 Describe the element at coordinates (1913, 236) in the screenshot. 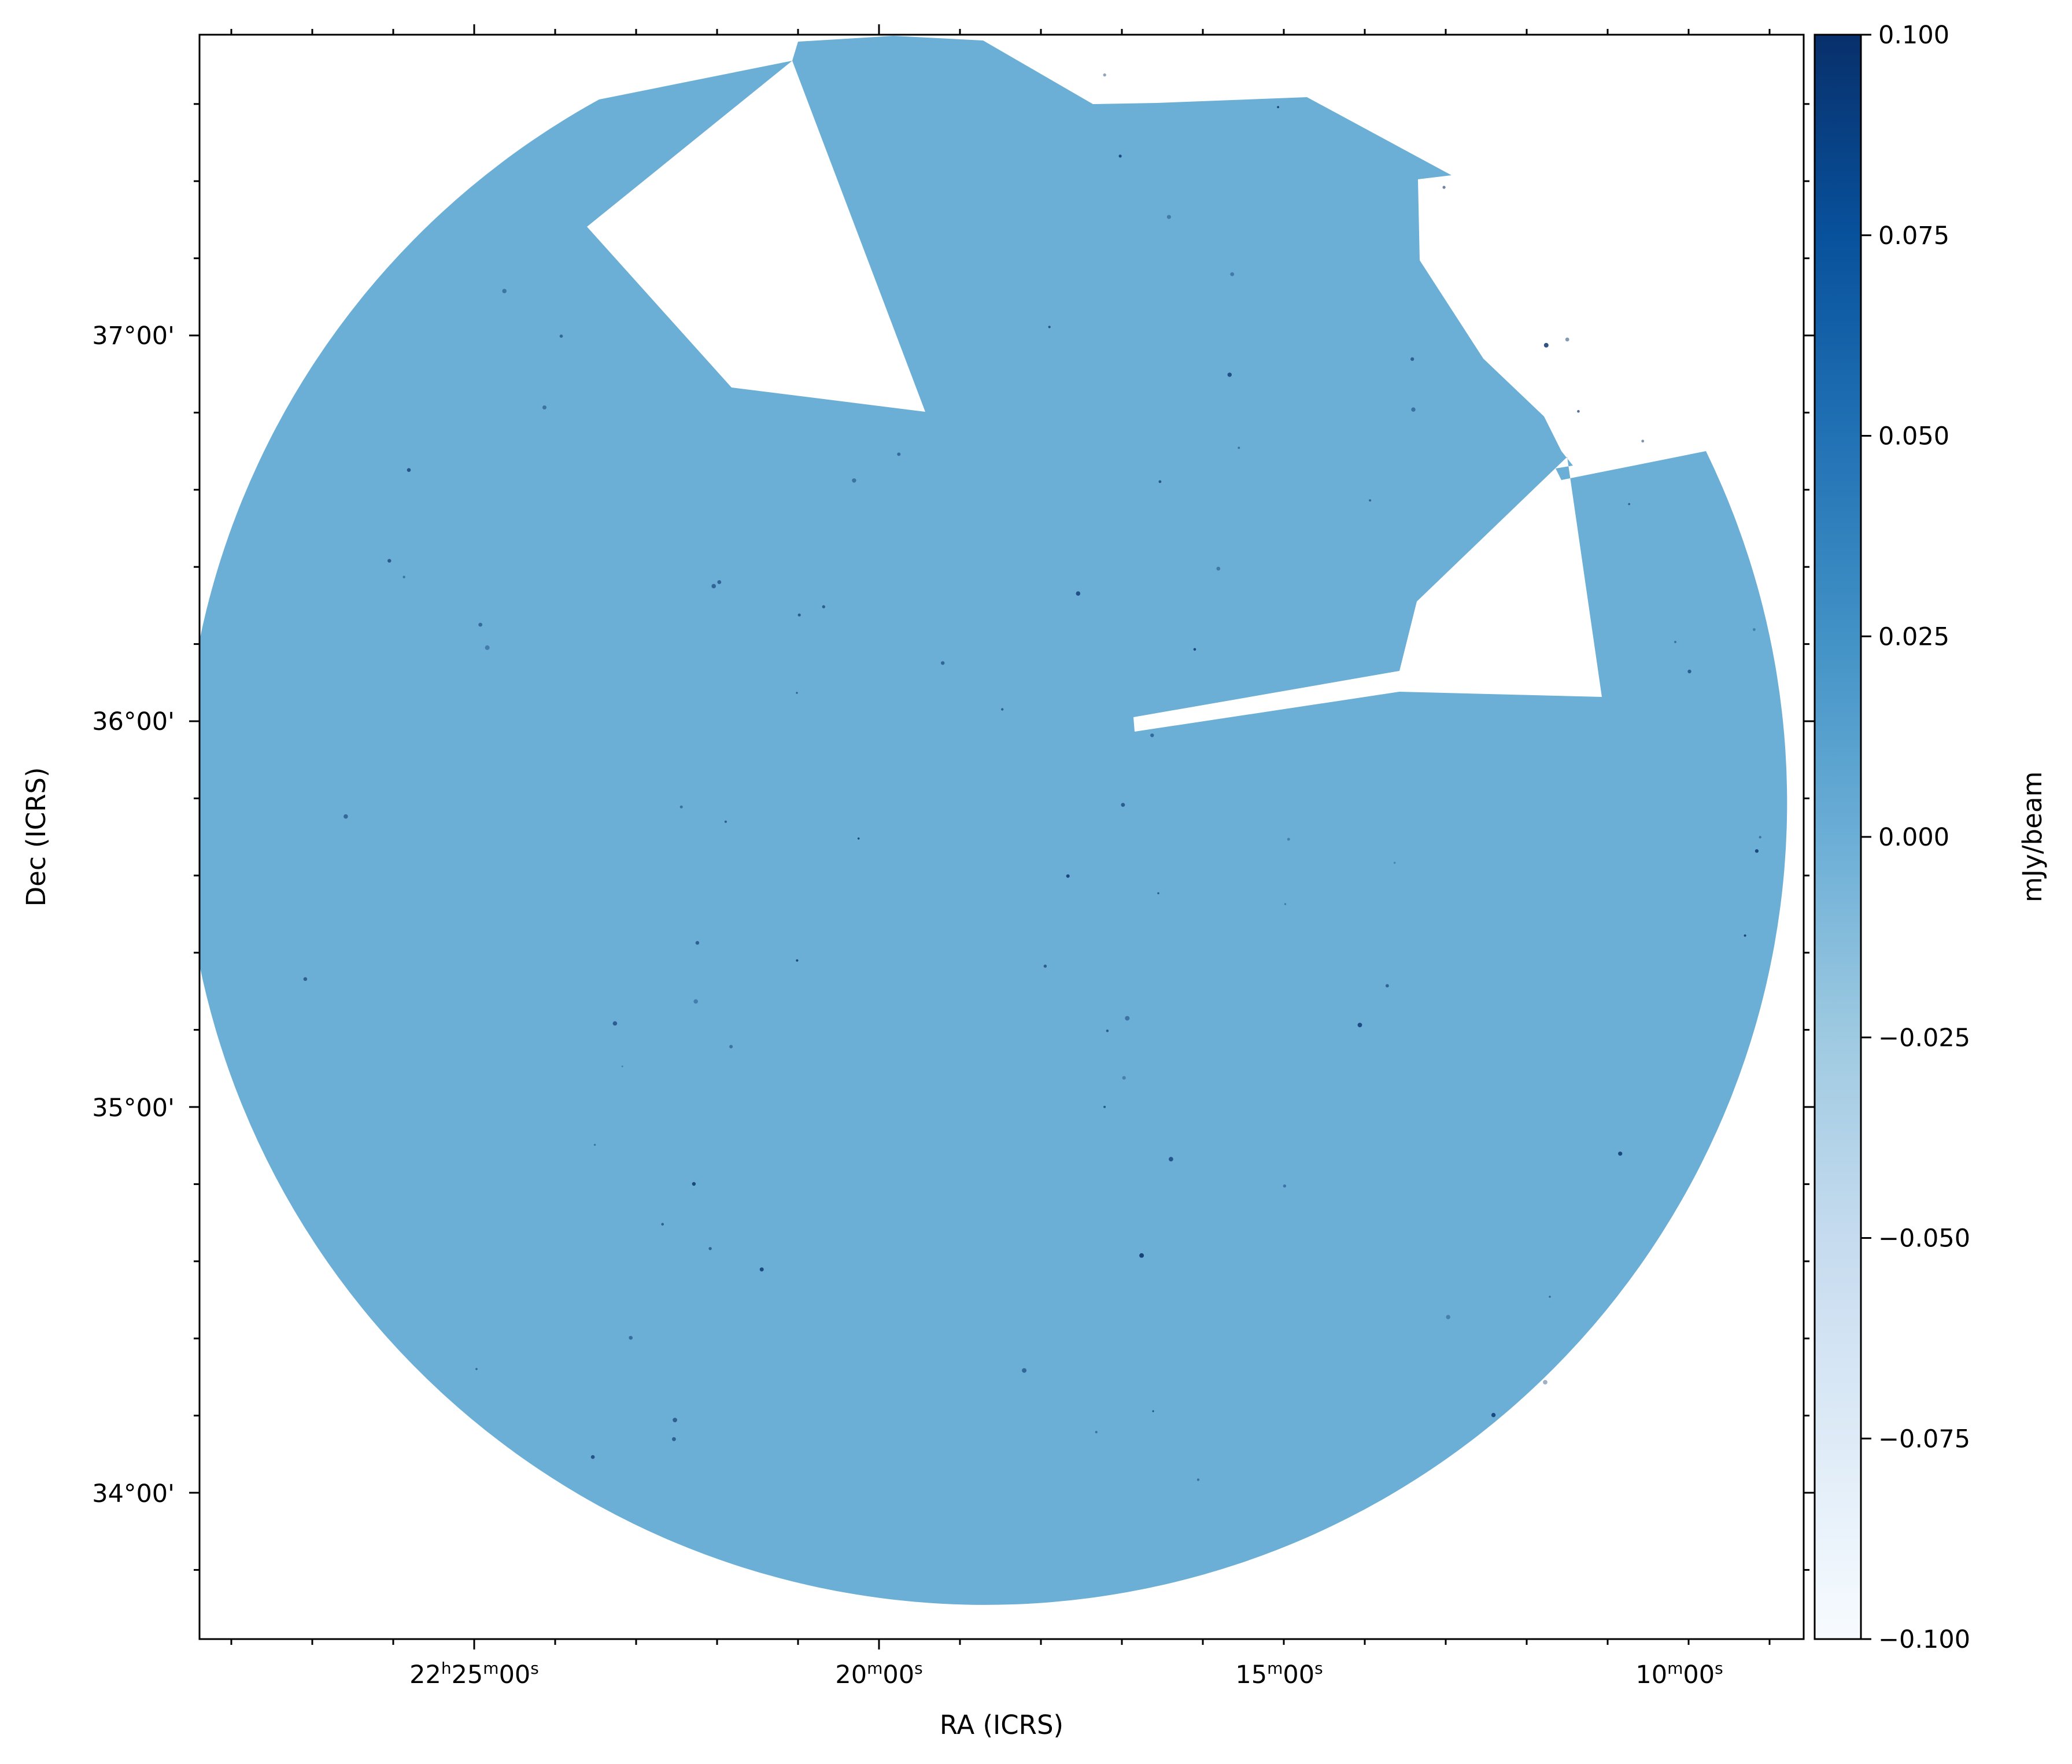

I see `colorbar-tick-label: 0.075` at that location.